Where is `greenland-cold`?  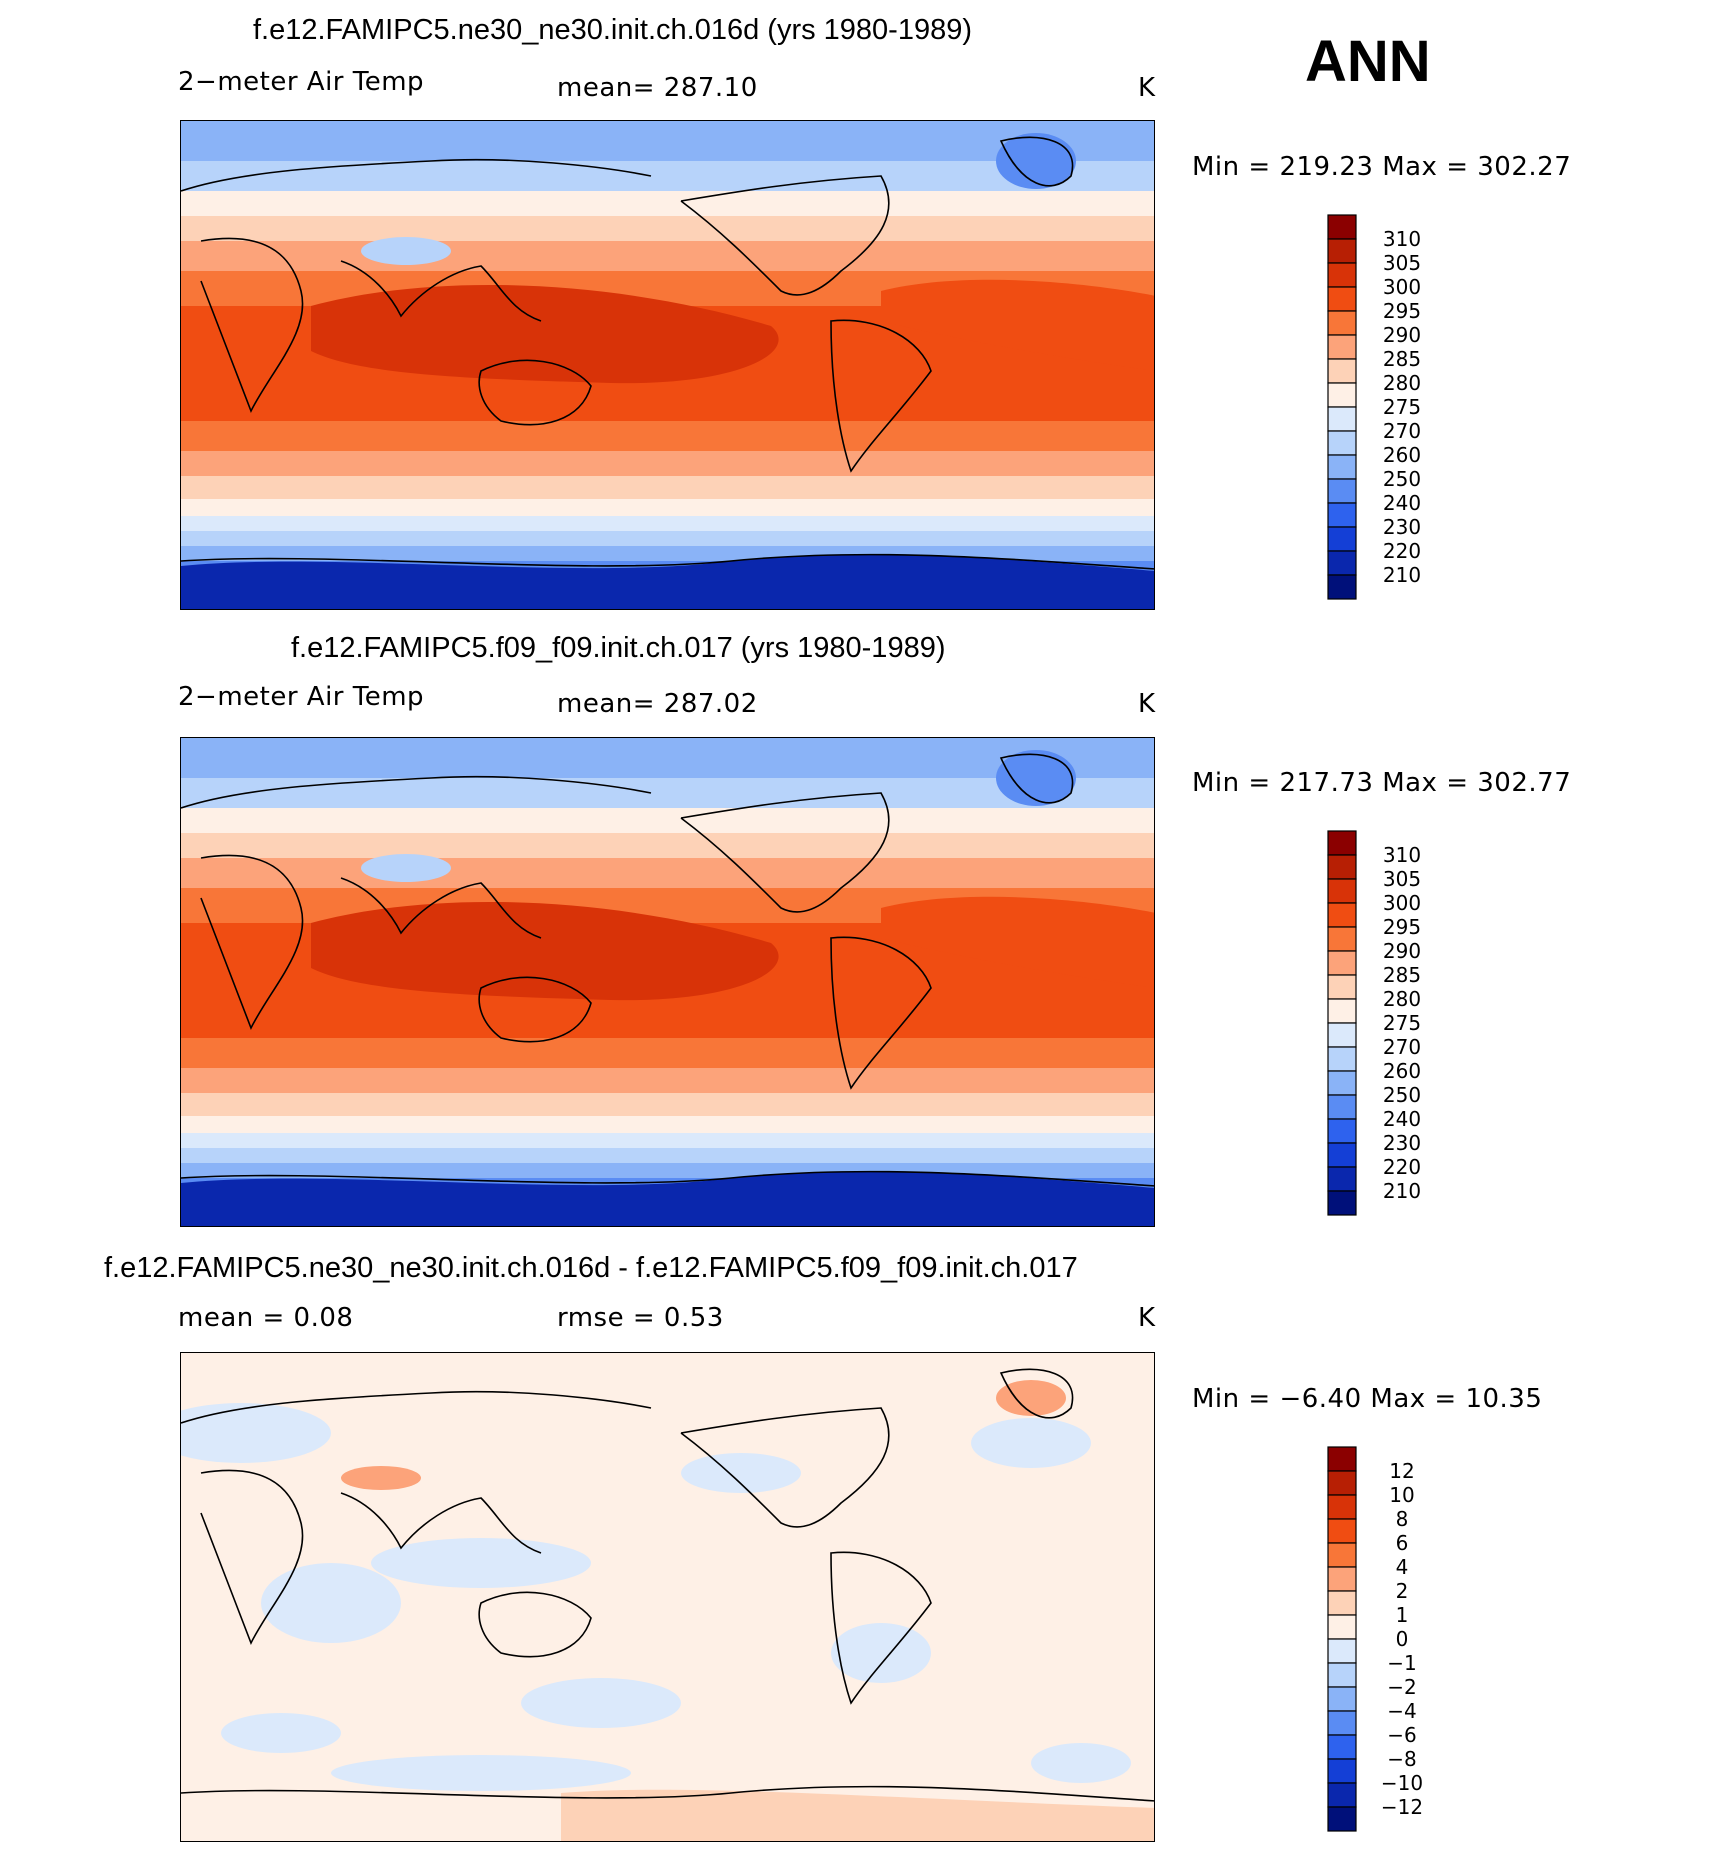
greenland-cold is located at coordinates (1036, 161).